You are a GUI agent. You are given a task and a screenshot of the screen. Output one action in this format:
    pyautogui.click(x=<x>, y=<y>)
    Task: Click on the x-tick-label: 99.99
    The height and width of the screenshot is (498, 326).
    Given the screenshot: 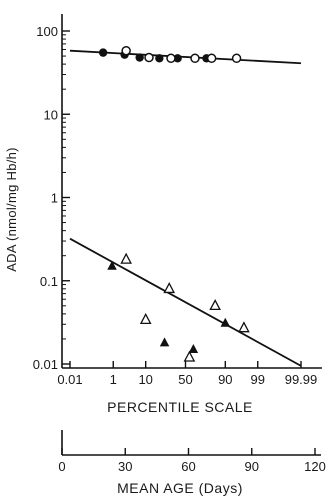 What is the action you would take?
    pyautogui.click(x=301, y=379)
    